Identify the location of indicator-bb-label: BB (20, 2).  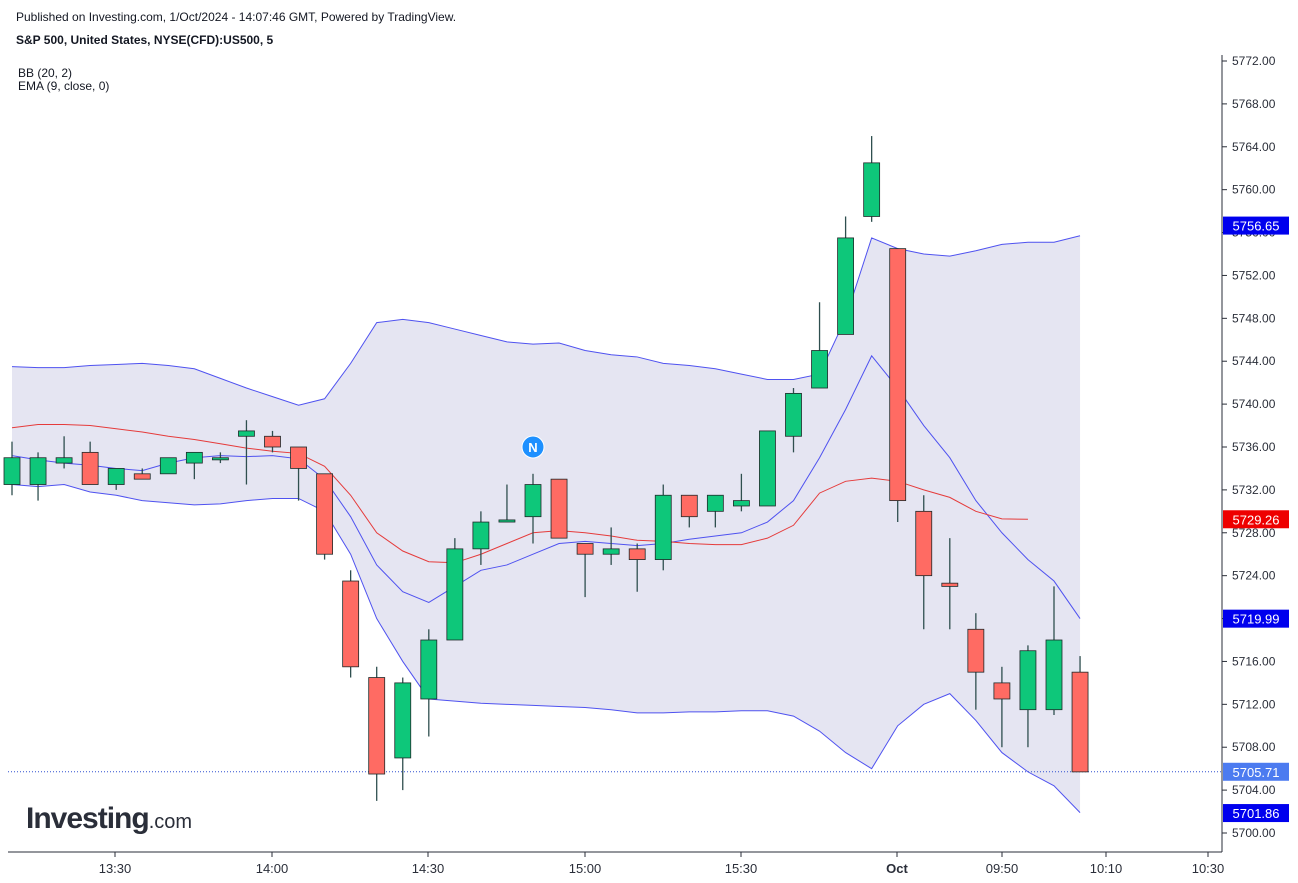
(45, 73).